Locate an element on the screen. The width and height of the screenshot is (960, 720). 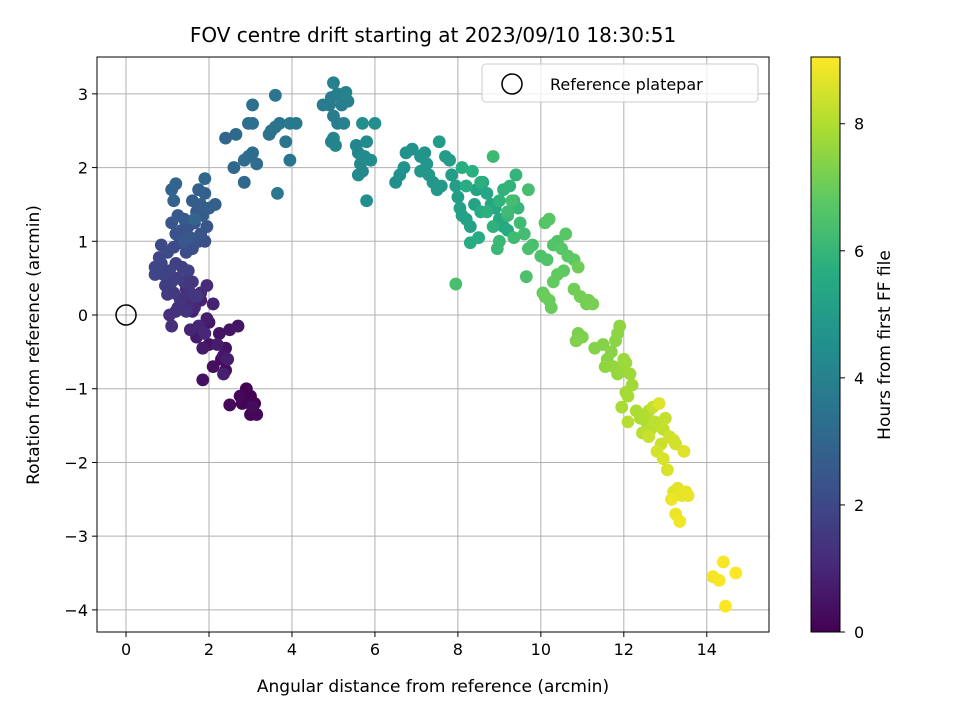
colorbar: 0 2 4 6 8 Hours from first FF file is located at coordinates (852, 349).